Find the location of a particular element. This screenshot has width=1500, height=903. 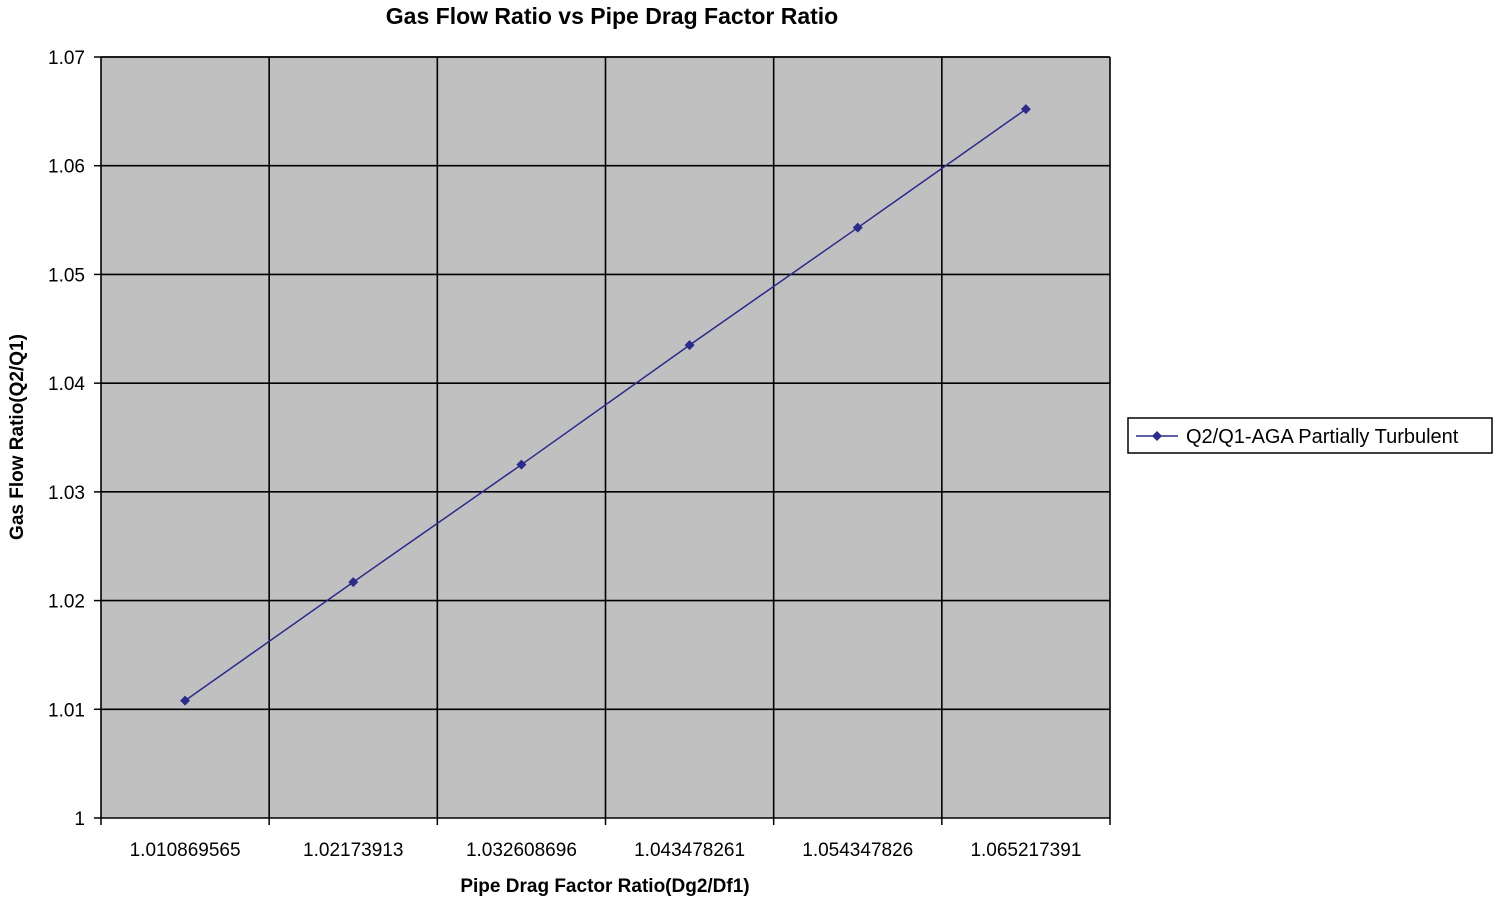

x-axis-label: Pipe Drag Factor Ratio(Dg2/Df1) is located at coordinates (604, 886).